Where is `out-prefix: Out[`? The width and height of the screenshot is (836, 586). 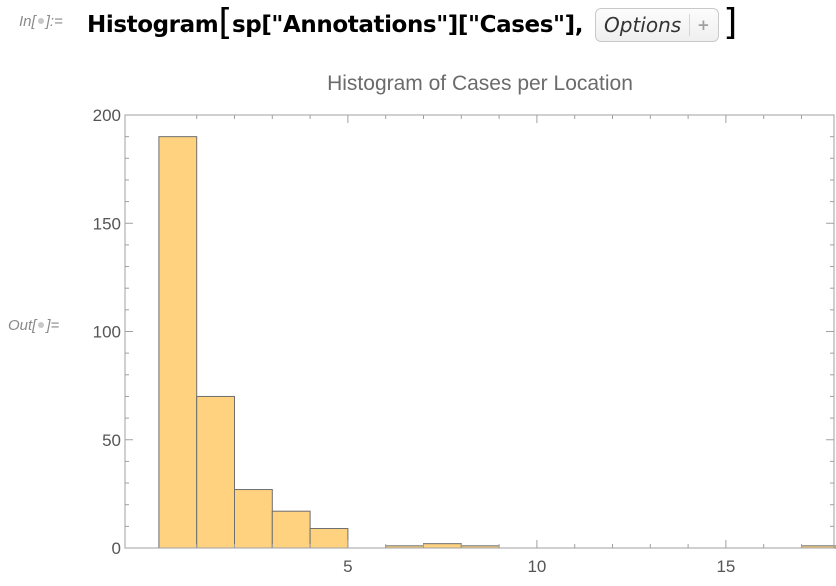
out-prefix: Out[ is located at coordinates (22, 325).